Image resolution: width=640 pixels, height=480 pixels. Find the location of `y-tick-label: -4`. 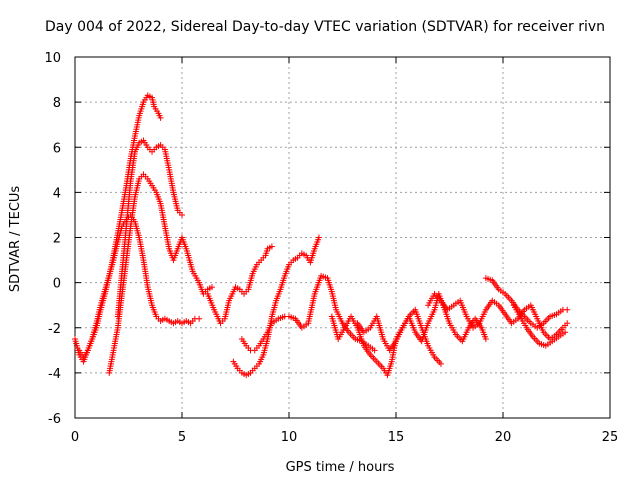

y-tick-label: -4 is located at coordinates (54, 374).